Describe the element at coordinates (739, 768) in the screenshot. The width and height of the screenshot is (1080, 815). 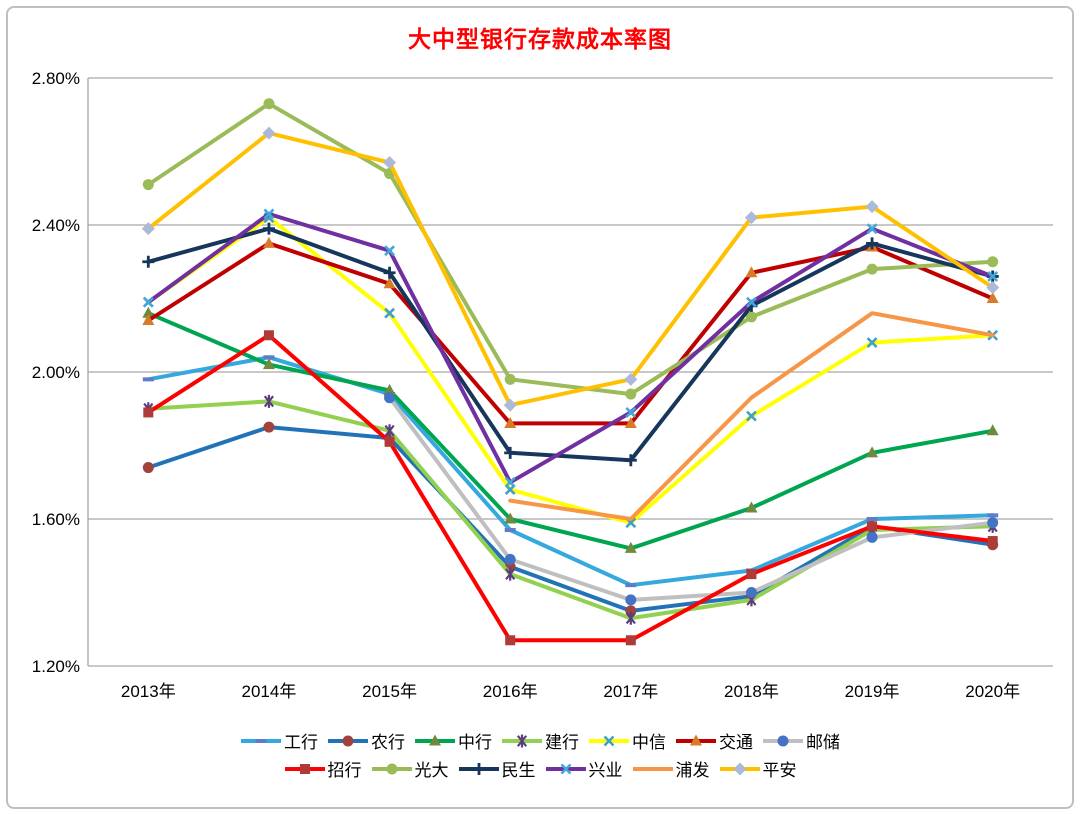
I see `legend-swatch-pab` at that location.